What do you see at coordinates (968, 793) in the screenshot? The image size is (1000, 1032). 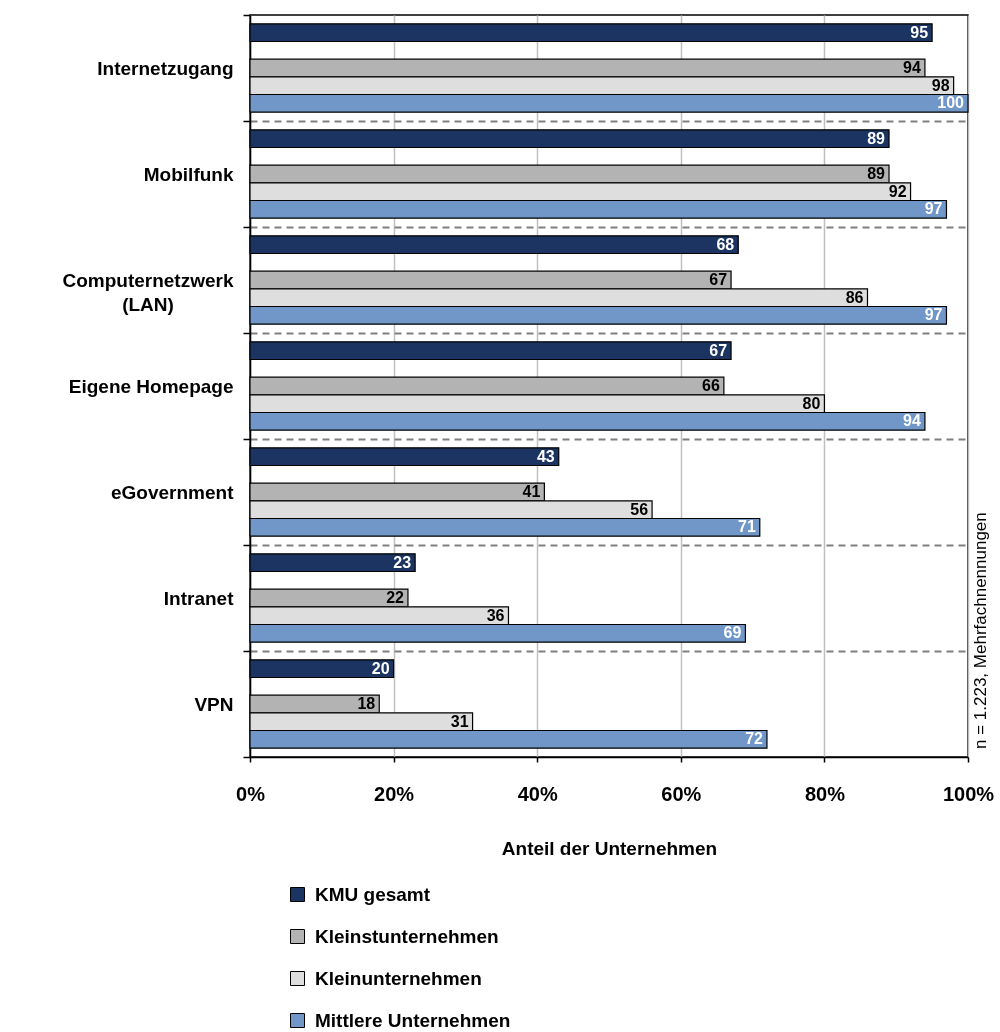 I see `x-tick-label: 100%` at bounding box center [968, 793].